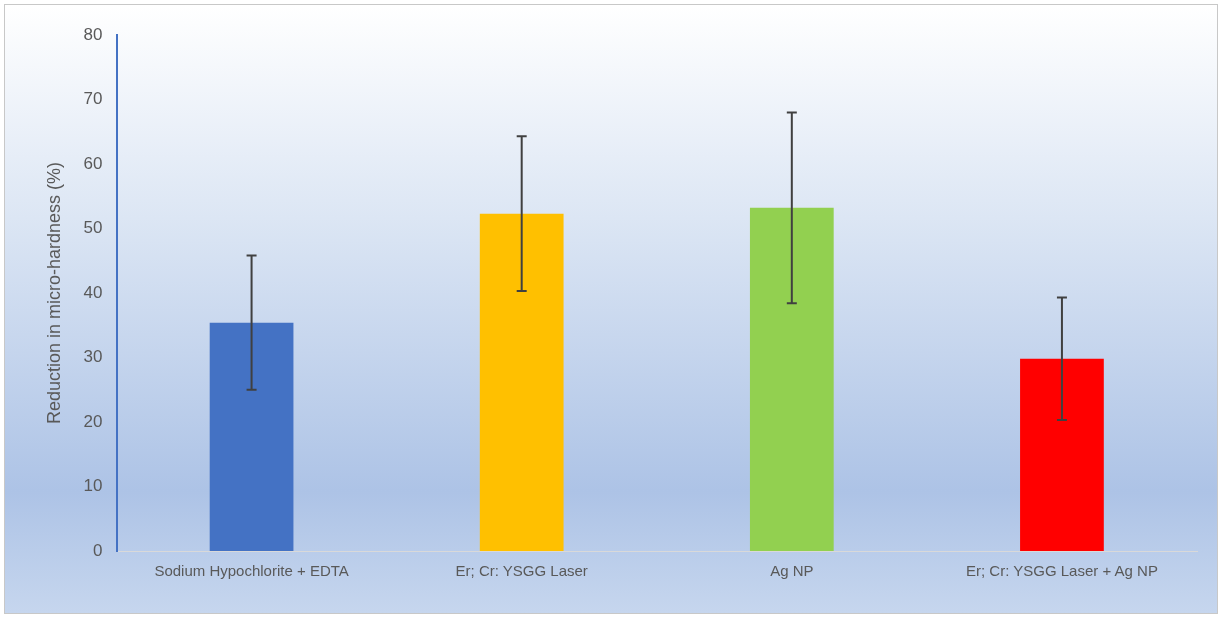 This screenshot has width=1222, height=618. I want to click on y-tick-label: 0, so click(98, 550).